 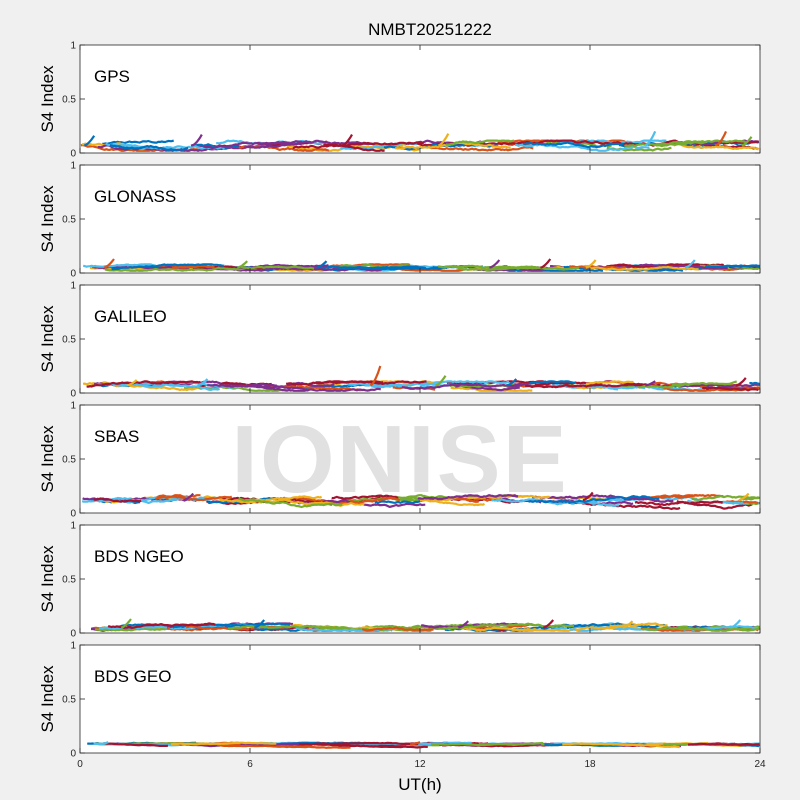 What do you see at coordinates (402, 706) in the screenshot?
I see `panel-bds-geo: 0 0.5 1 0 6 12 18 24 S4 Index BDS GEO` at bounding box center [402, 706].